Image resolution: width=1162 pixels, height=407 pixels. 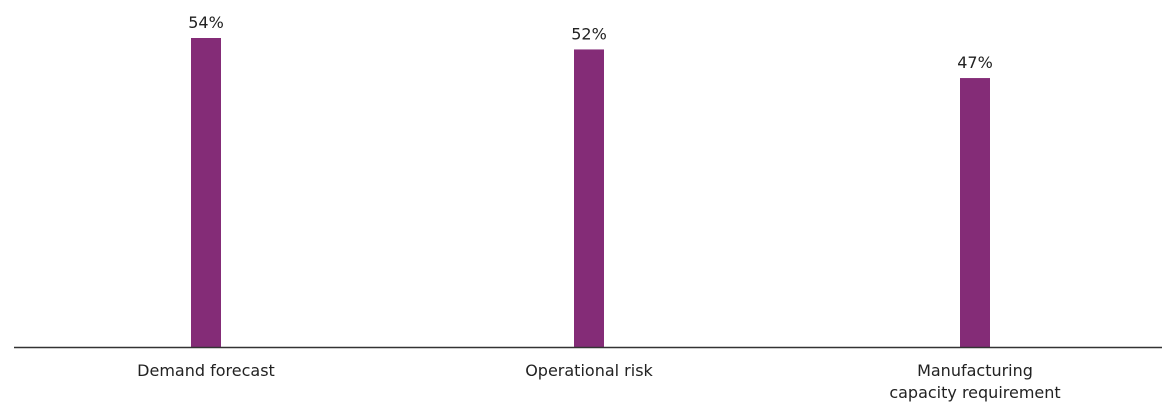 I want to click on category-label-line: Demand forecast, so click(x=206, y=370).